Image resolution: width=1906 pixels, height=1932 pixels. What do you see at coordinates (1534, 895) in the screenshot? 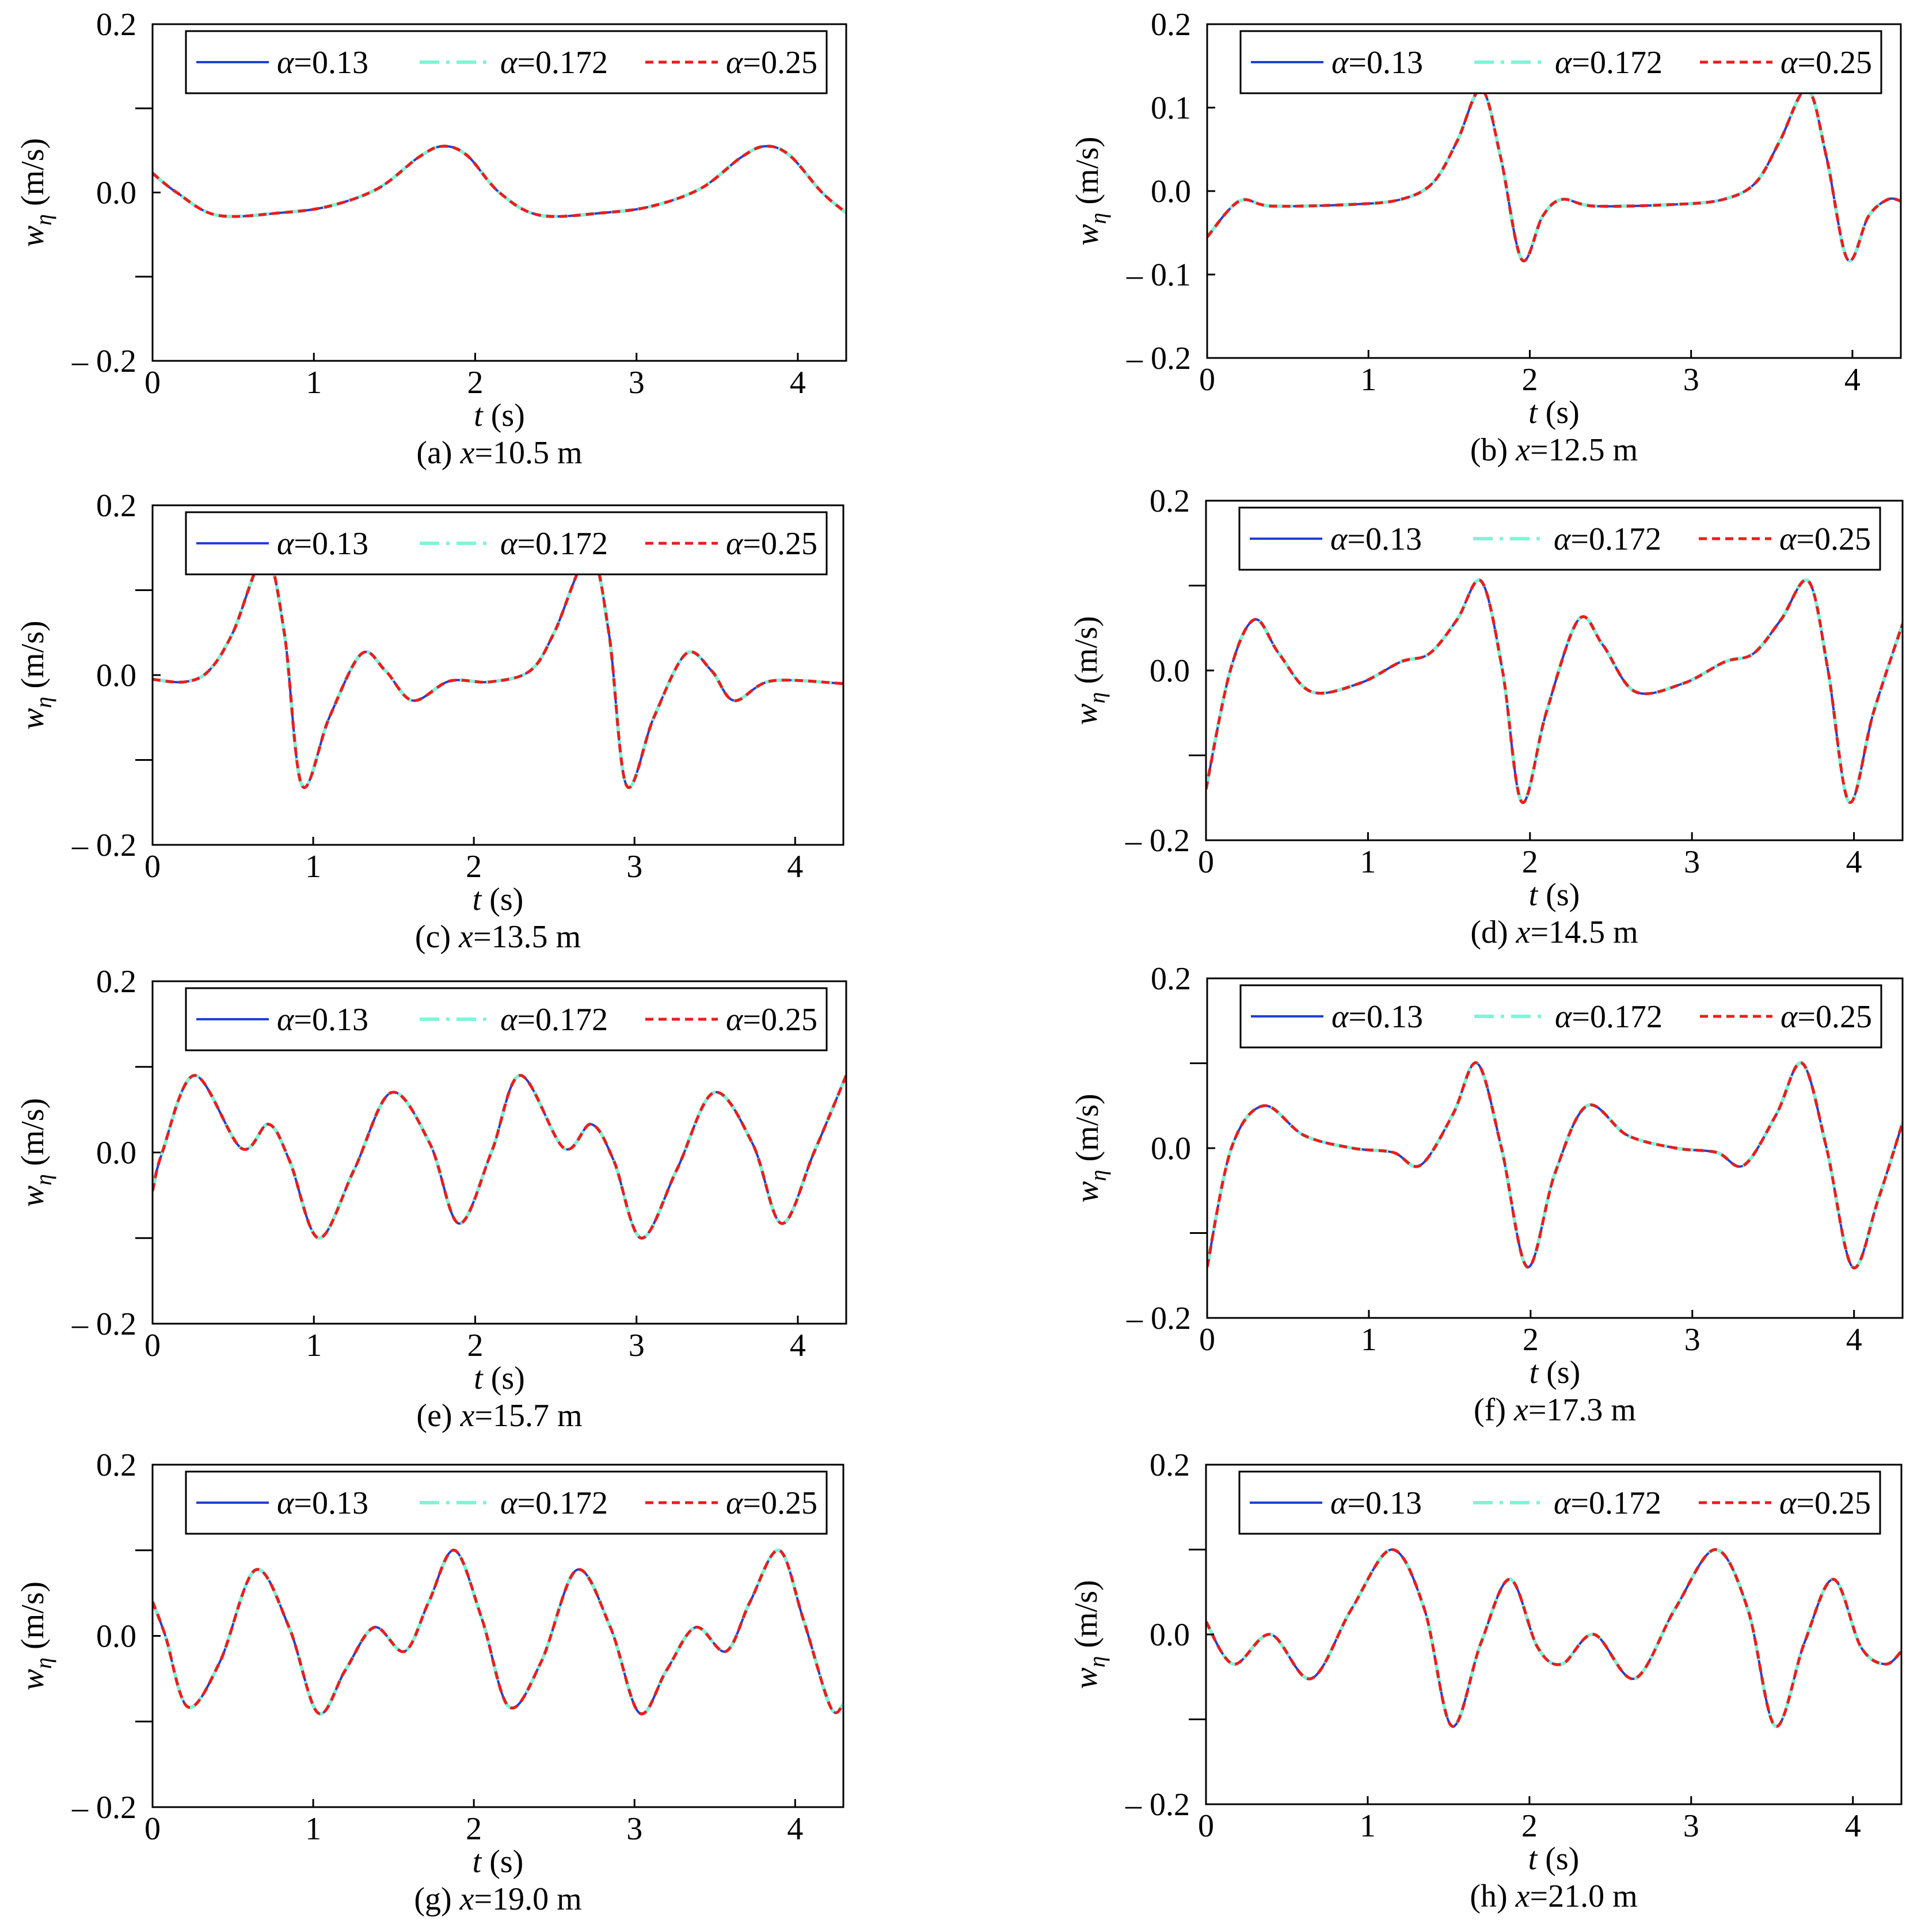
I see `x-axis-label-symbol: t` at bounding box center [1534, 895].